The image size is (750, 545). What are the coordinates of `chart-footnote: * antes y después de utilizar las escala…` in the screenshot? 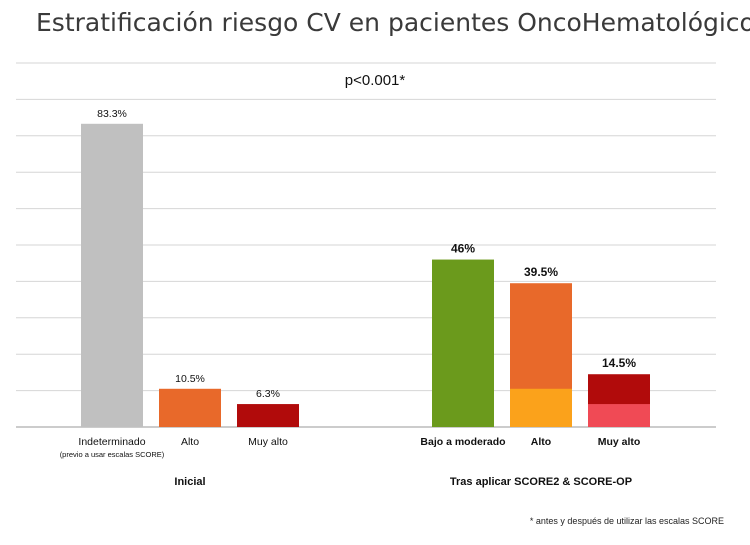 It's located at (626, 521).